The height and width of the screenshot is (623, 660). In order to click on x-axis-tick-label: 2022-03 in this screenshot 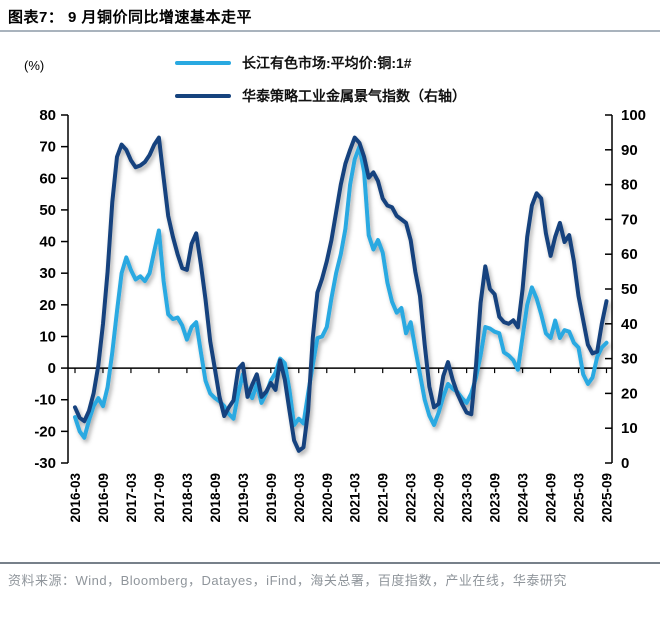, I will do `click(411, 498)`.